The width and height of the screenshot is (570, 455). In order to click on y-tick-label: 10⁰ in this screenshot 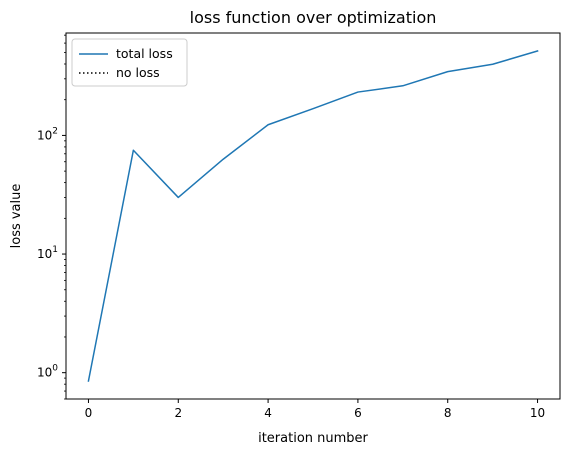, I will do `click(47, 372)`.